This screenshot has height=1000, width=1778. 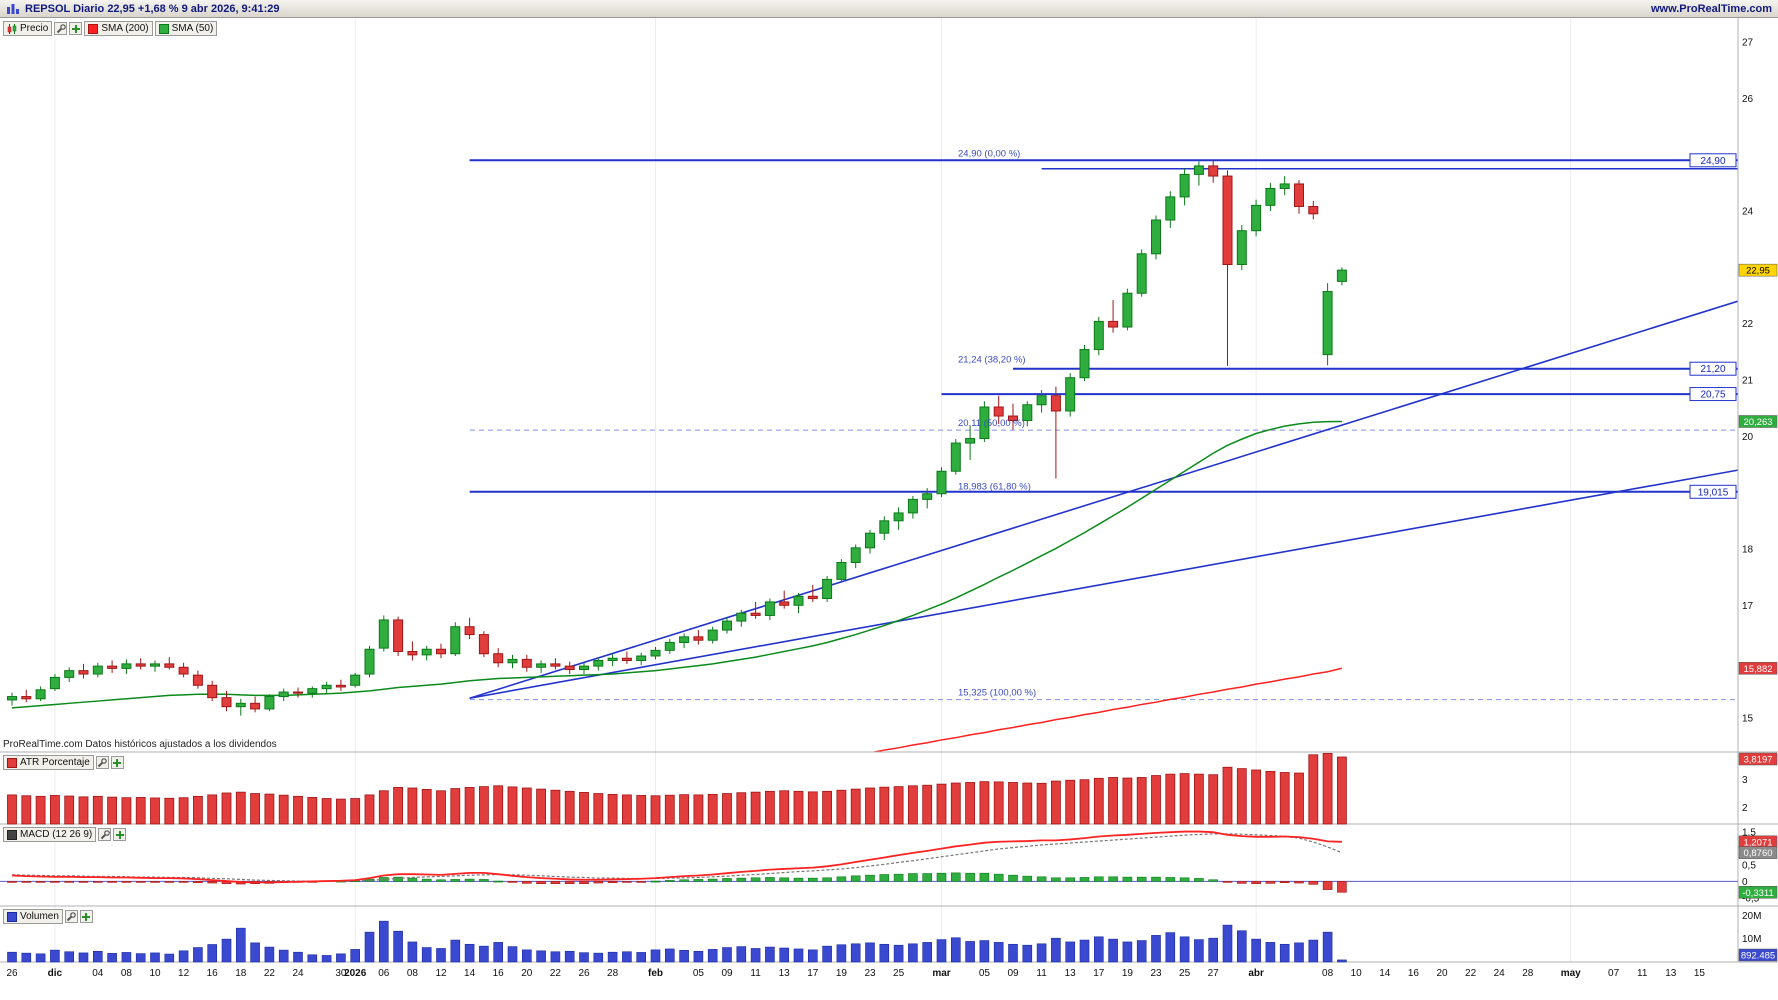 I want to click on macd-add-button, so click(x=120, y=834).